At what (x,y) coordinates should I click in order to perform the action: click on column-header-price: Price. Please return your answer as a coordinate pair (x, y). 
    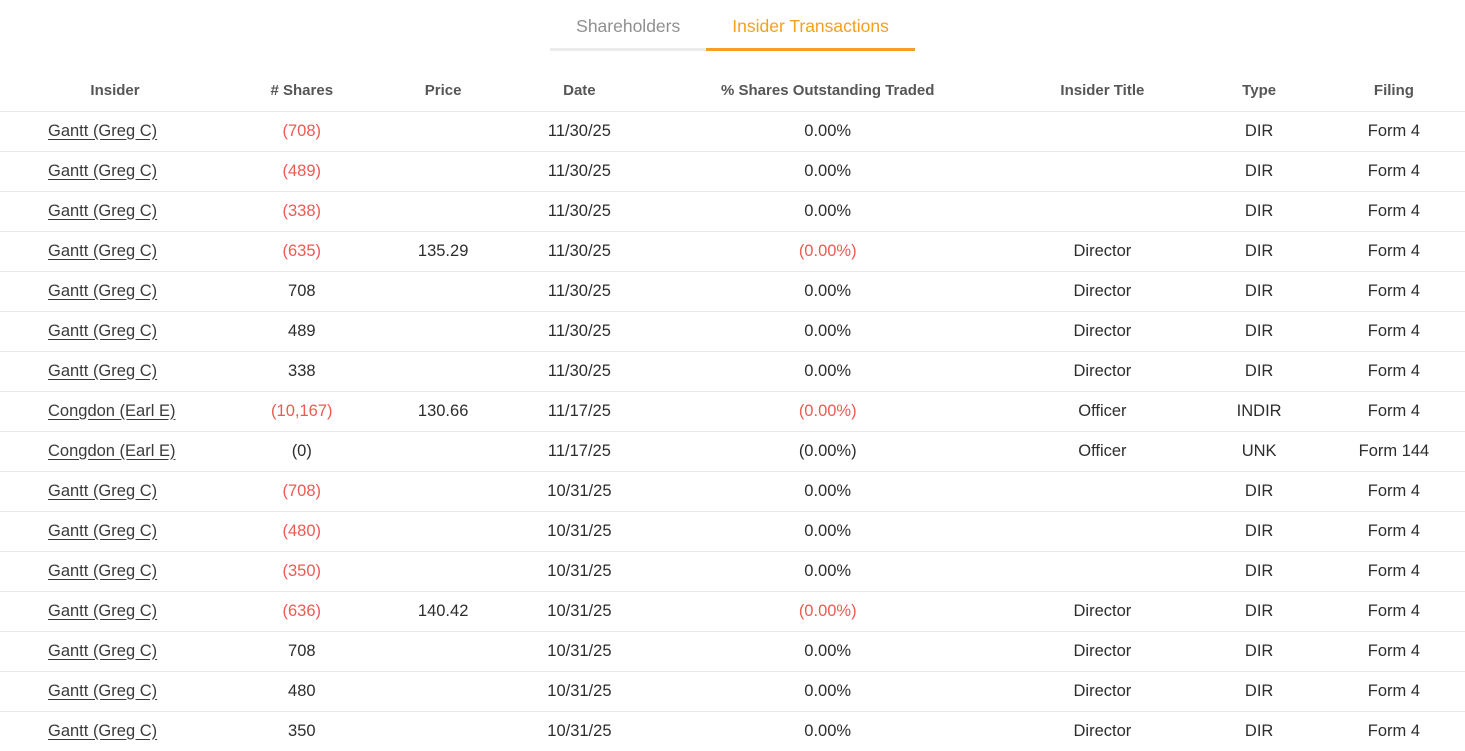
    Looking at the image, I should click on (443, 91).